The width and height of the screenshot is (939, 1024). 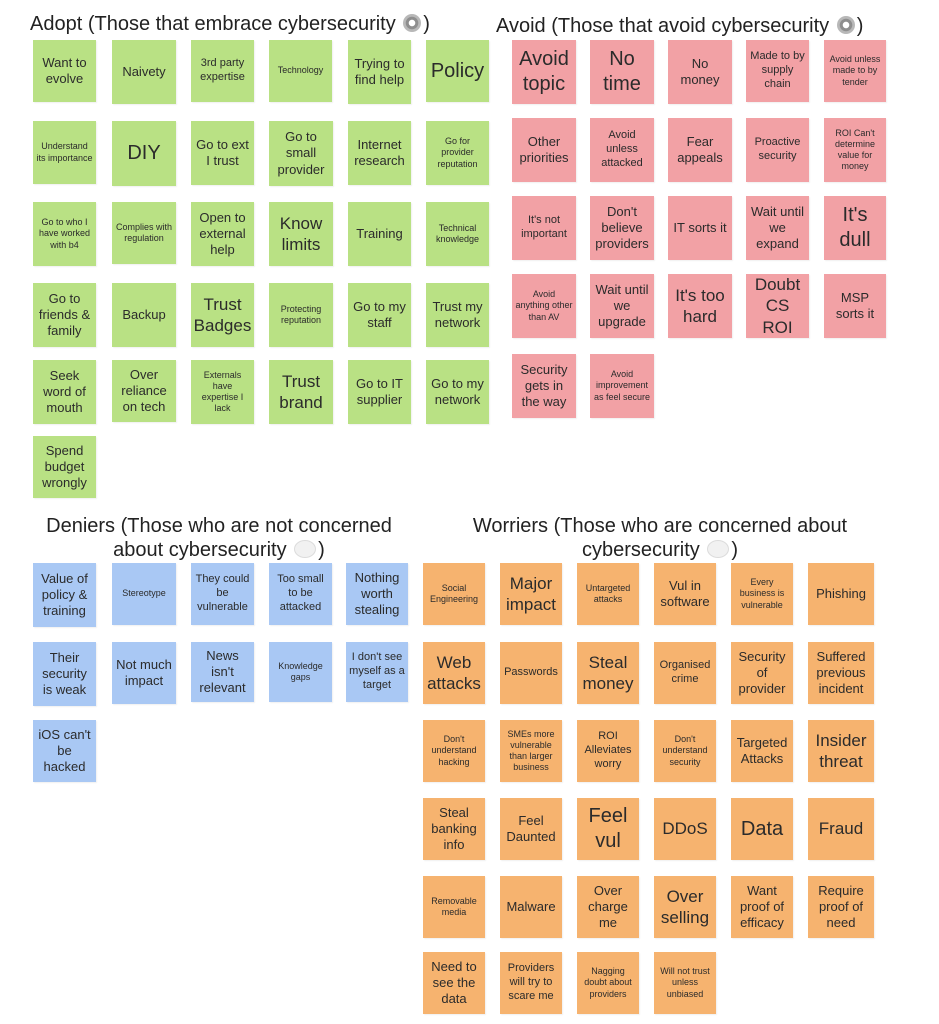 What do you see at coordinates (544, 306) in the screenshot?
I see `sticky-note: Avoid anything other than AV` at bounding box center [544, 306].